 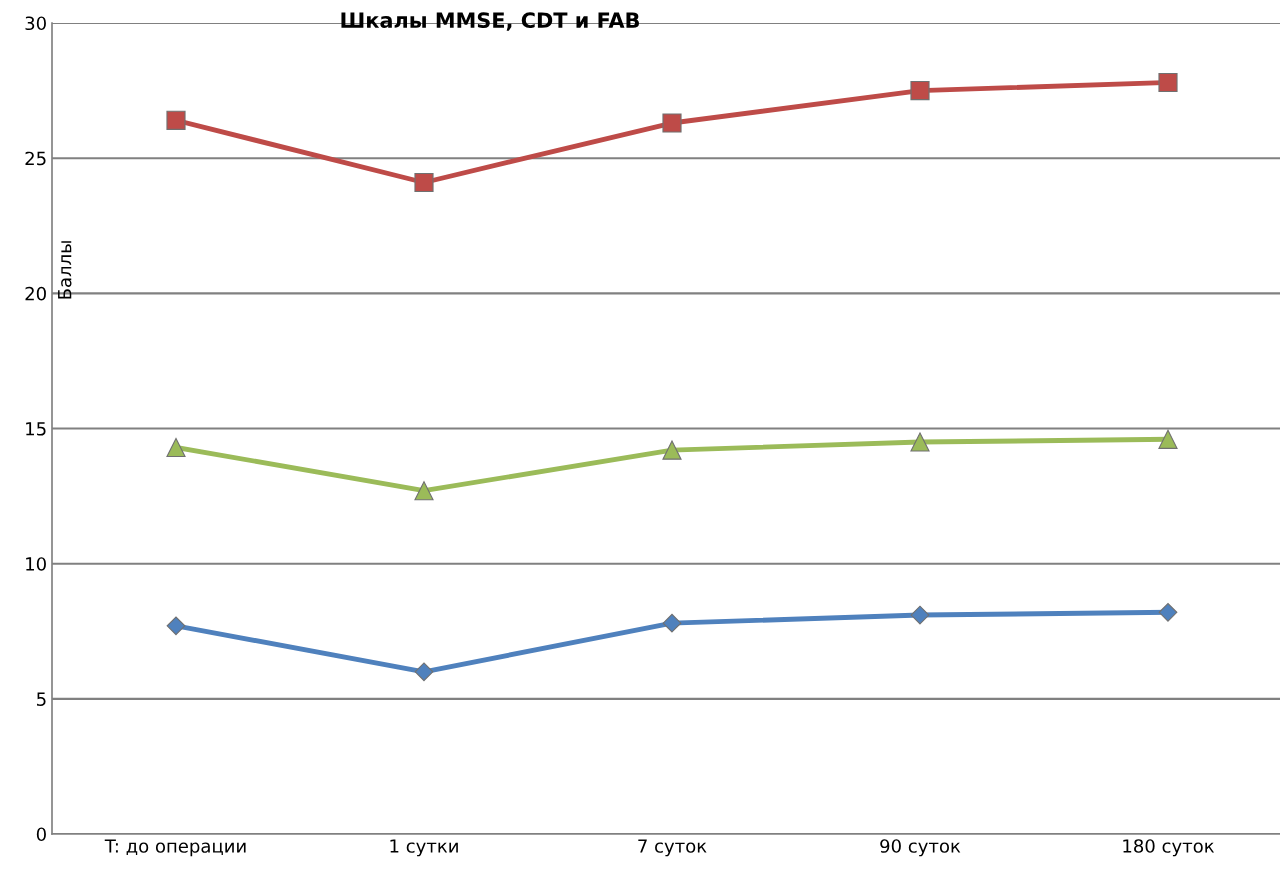 I want to click on y-tick-label: 5, so click(x=41, y=699).